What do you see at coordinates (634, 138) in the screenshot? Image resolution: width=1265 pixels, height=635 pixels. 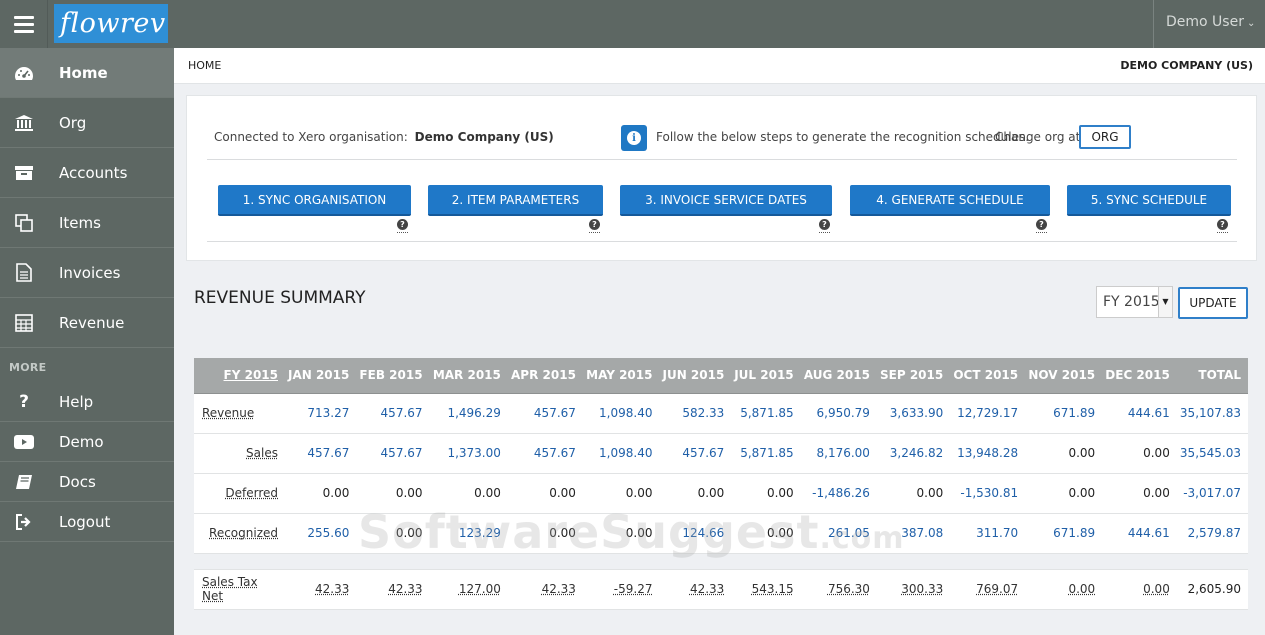 I see `info-icon: i` at bounding box center [634, 138].